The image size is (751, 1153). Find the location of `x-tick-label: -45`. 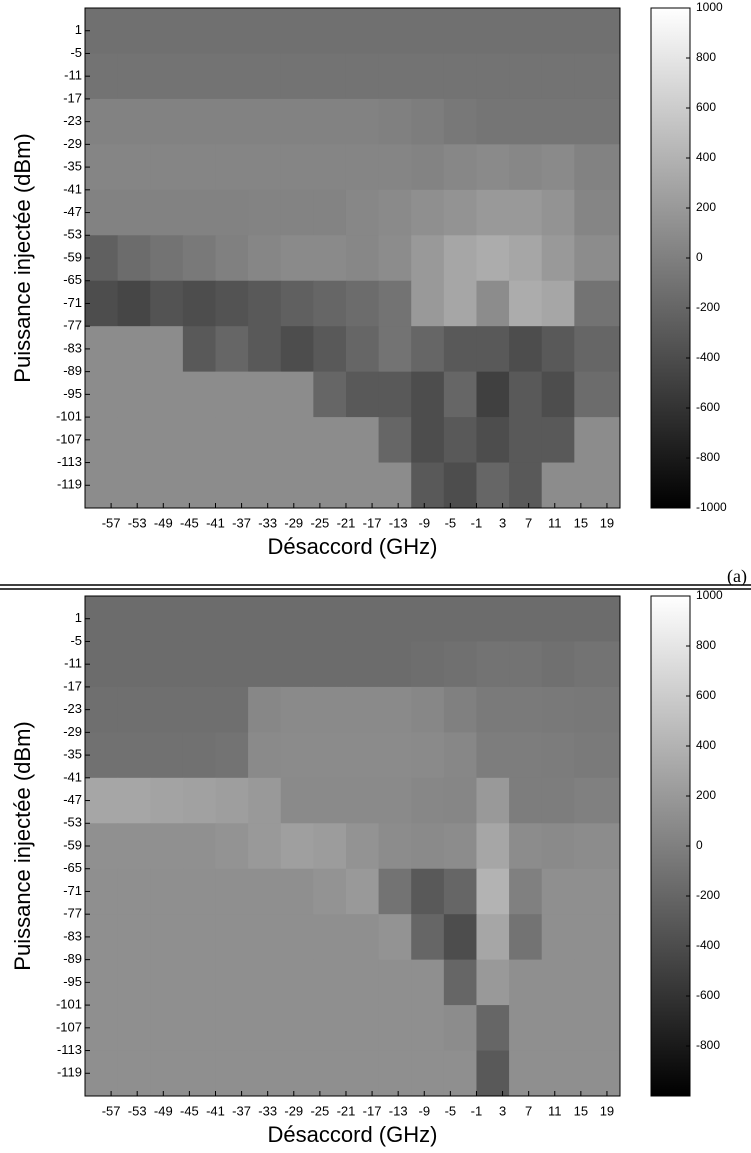

x-tick-label: -45 is located at coordinates (189, 1110).